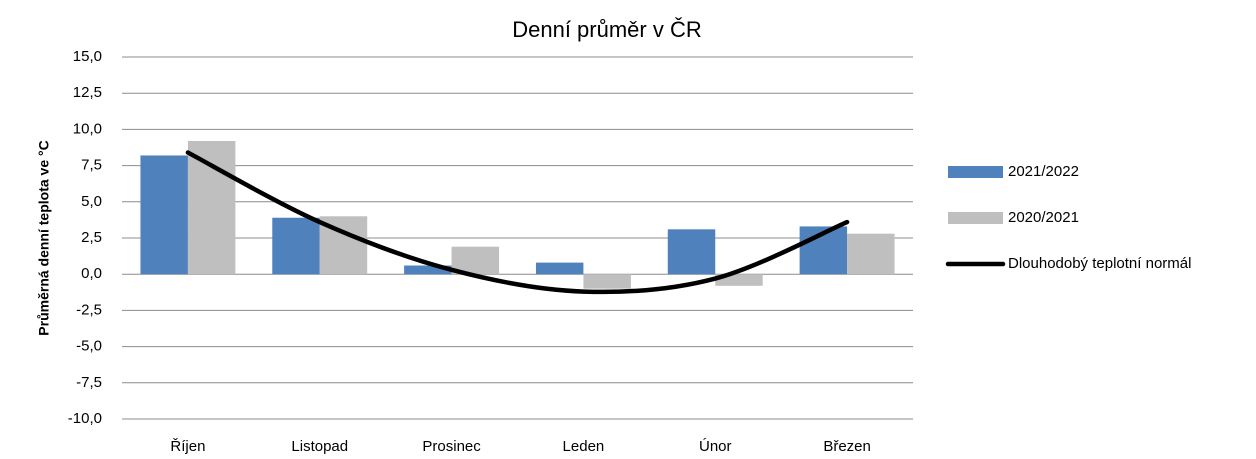 The image size is (1256, 459). What do you see at coordinates (1043, 217) in the screenshot?
I see `legend-label: 2020/2021` at bounding box center [1043, 217].